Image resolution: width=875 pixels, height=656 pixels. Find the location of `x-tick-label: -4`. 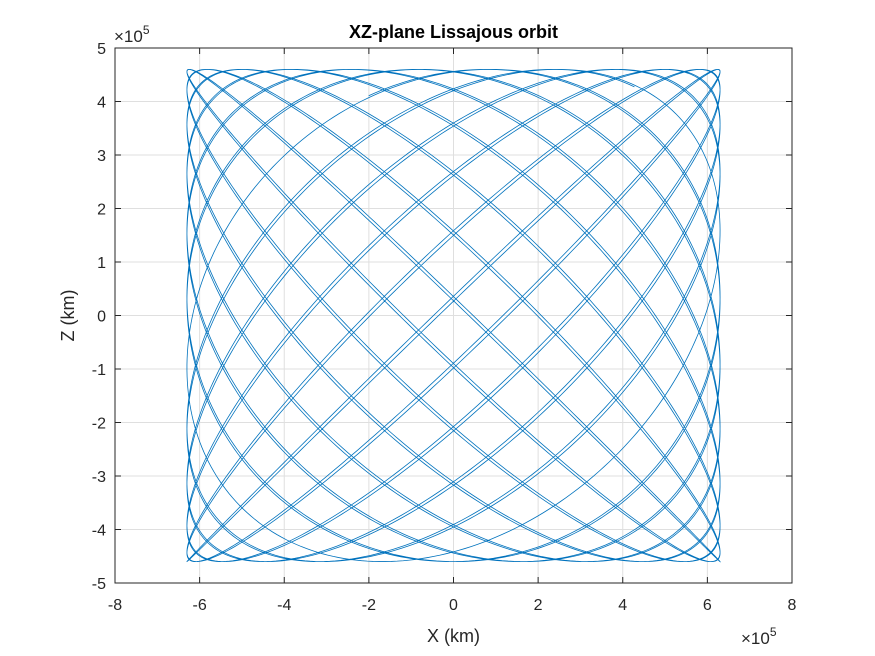

x-tick-label: -4 is located at coordinates (284, 605).